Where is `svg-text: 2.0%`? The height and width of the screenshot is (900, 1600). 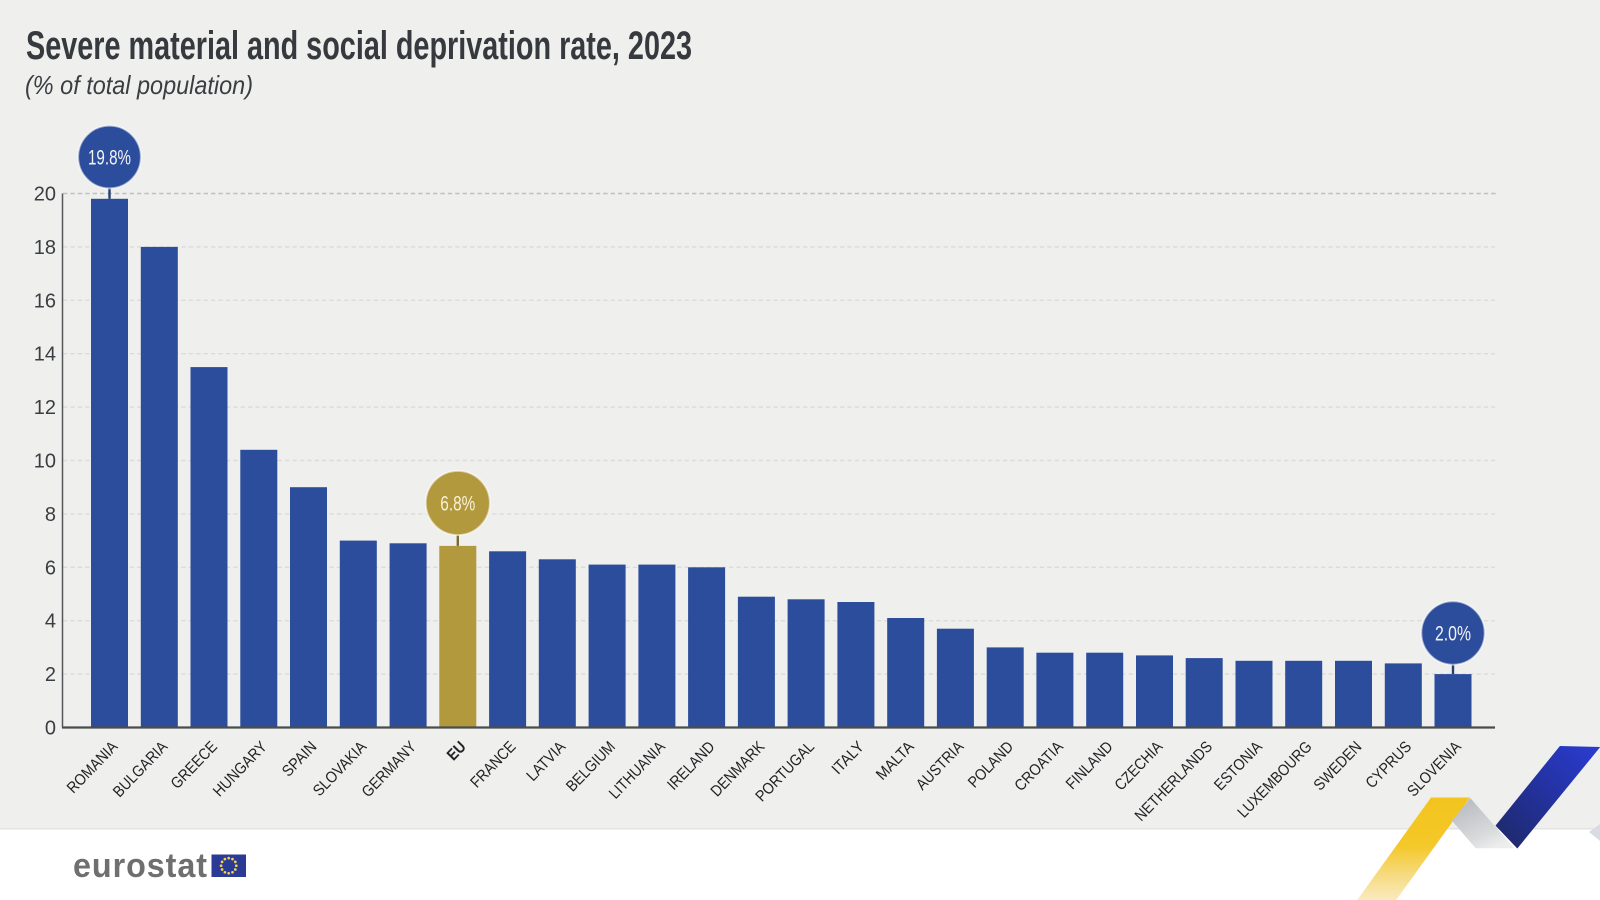 svg-text: 2.0% is located at coordinates (1453, 634).